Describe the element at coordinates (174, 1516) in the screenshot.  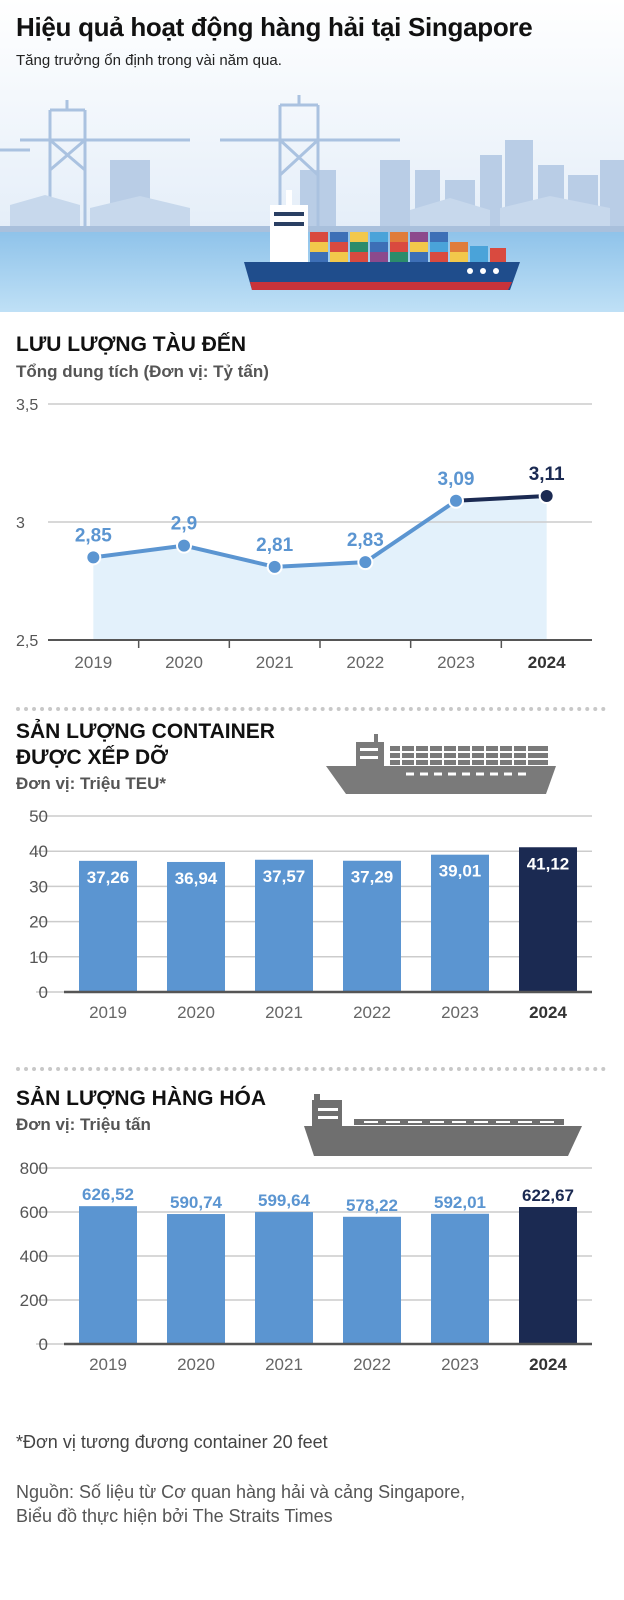
I see `source-line-2: Biểu đồ thực hiện bởi The Straits Times` at that location.